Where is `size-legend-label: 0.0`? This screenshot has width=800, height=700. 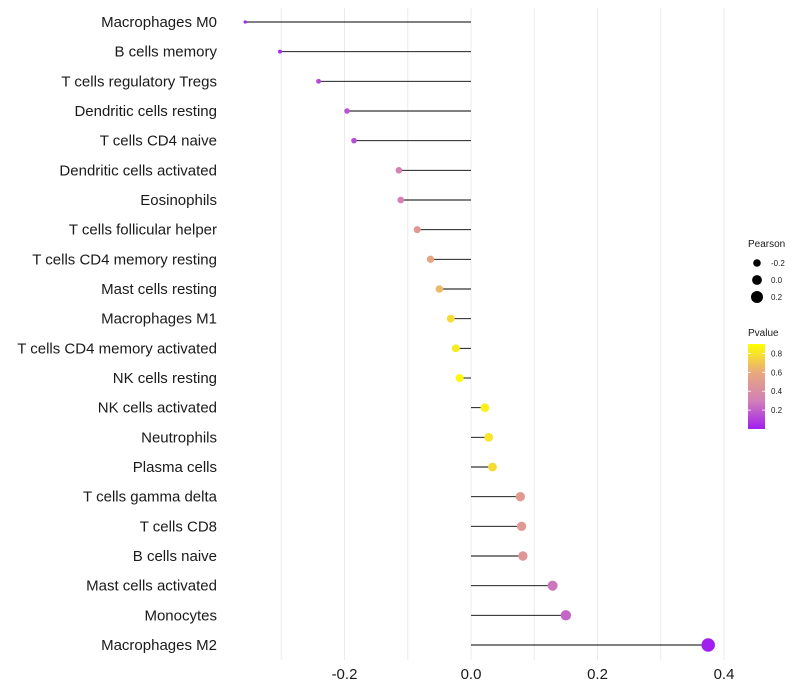
size-legend-label: 0.0 is located at coordinates (777, 280).